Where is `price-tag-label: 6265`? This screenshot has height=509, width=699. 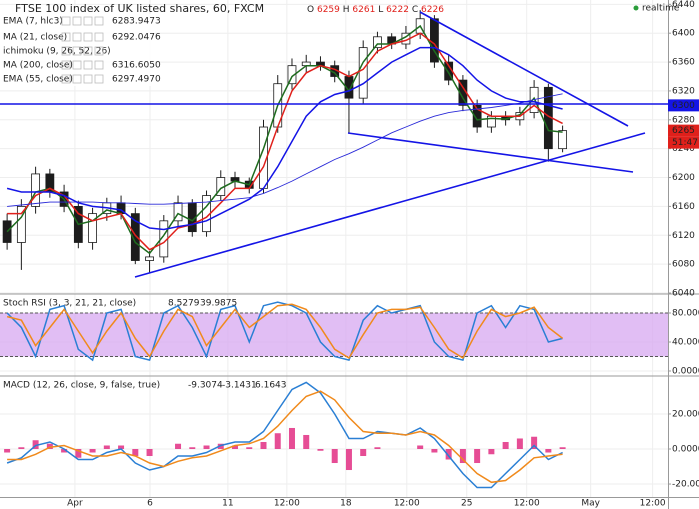 price-tag-label: 6265 is located at coordinates (683, 131).